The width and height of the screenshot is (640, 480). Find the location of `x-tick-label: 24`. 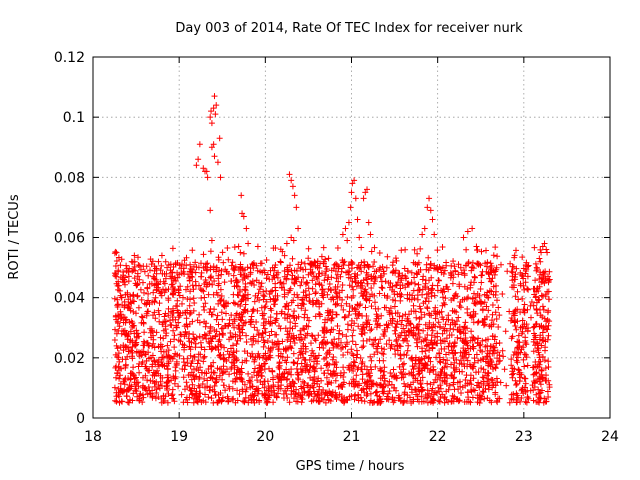

x-tick-label: 24 is located at coordinates (610, 437).